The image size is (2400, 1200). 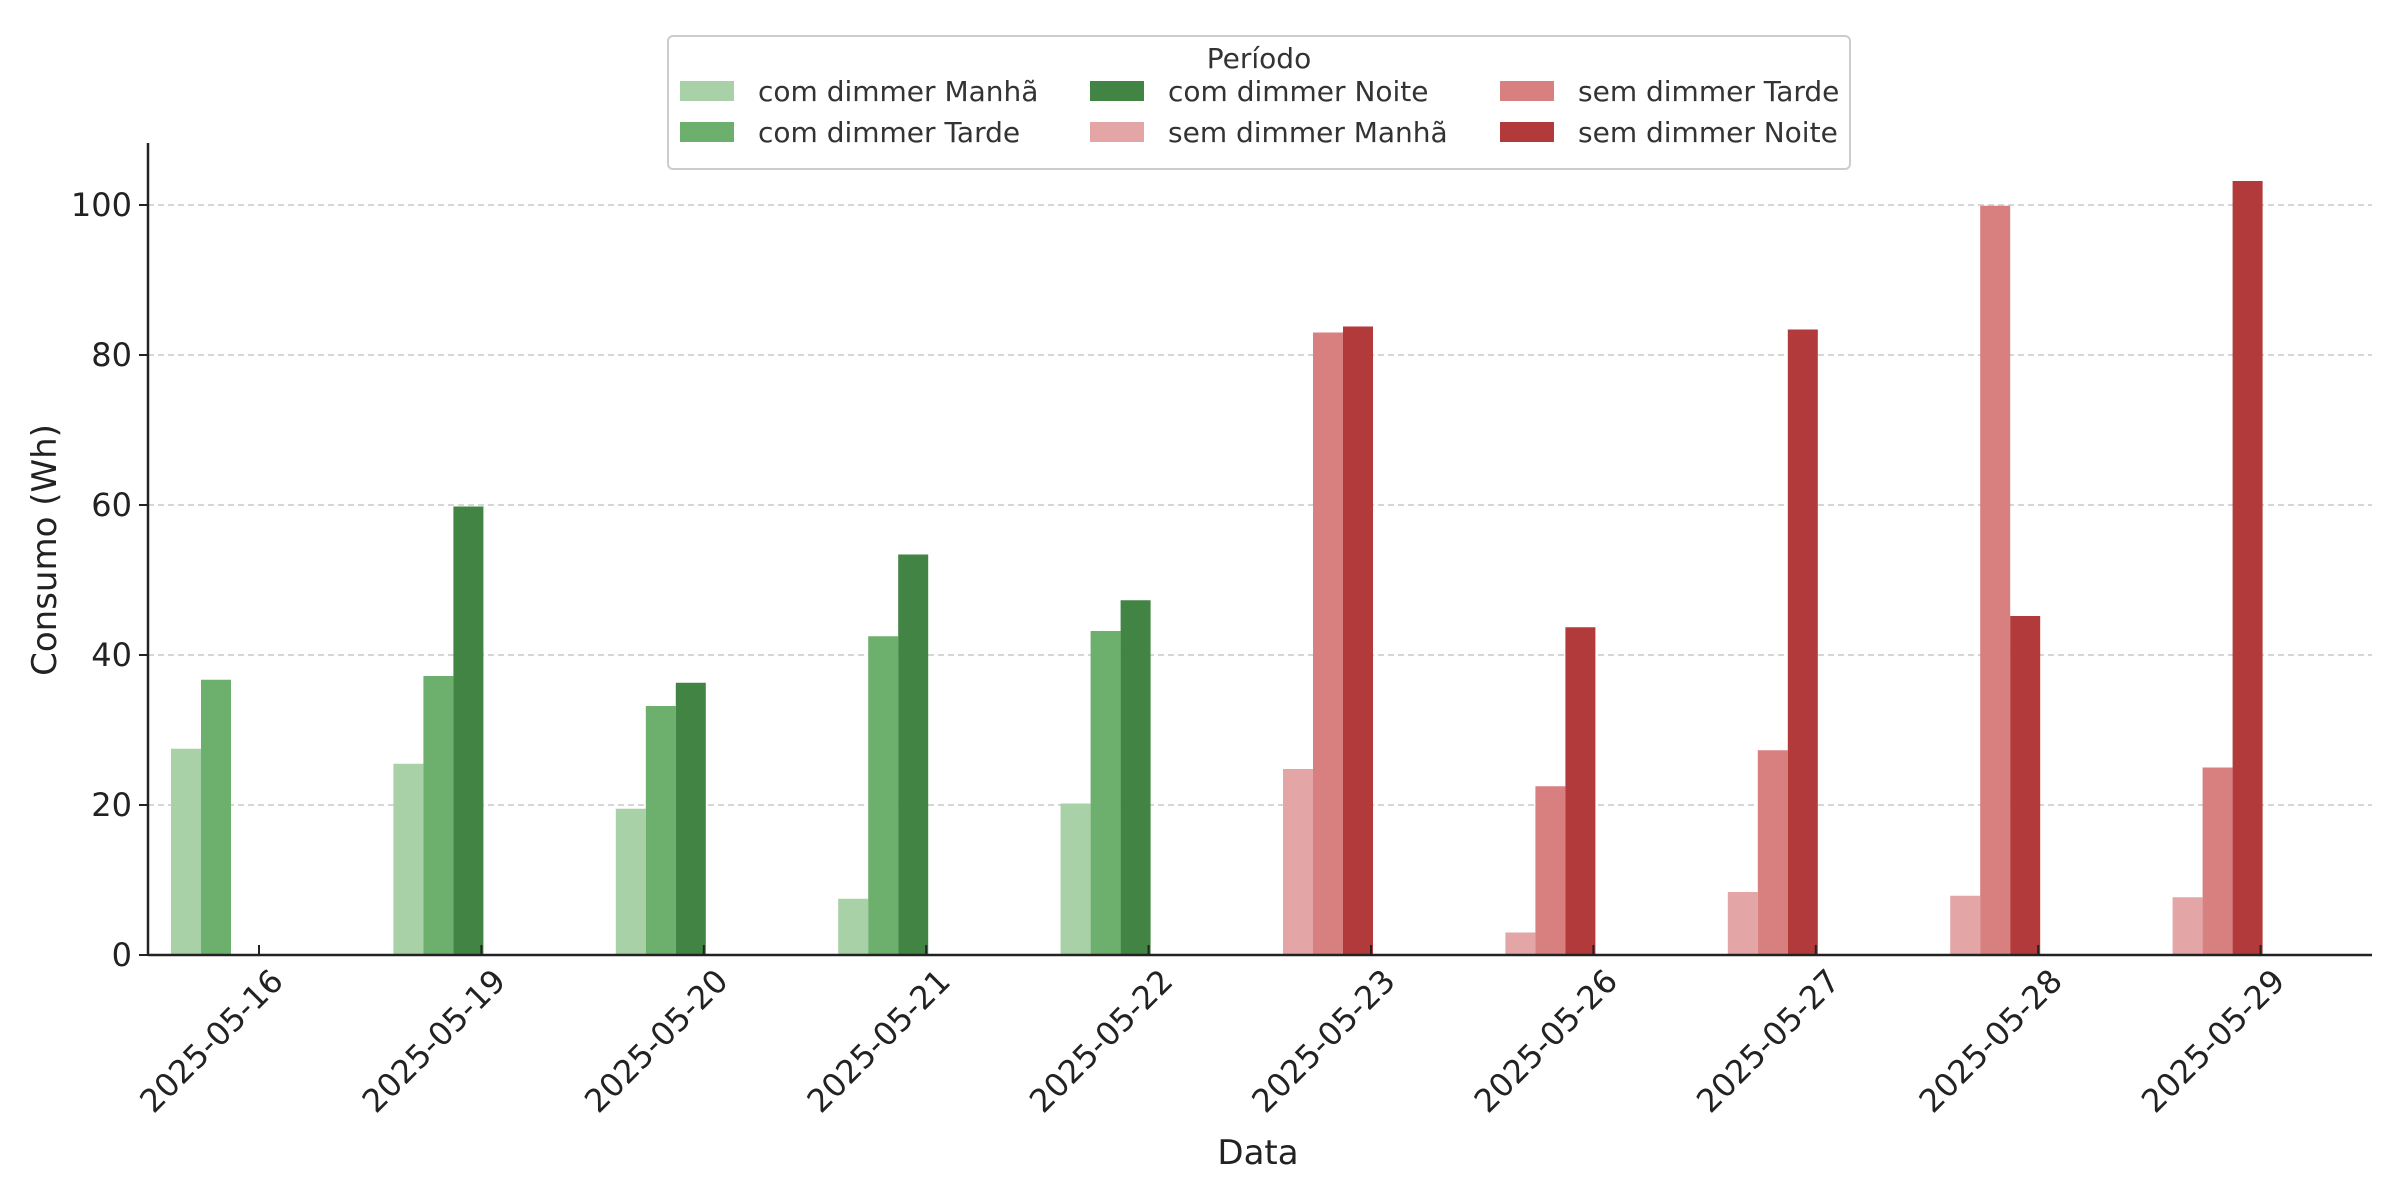 What do you see at coordinates (1308, 132) in the screenshot?
I see `legend-label: sem dimmer Manhã` at bounding box center [1308, 132].